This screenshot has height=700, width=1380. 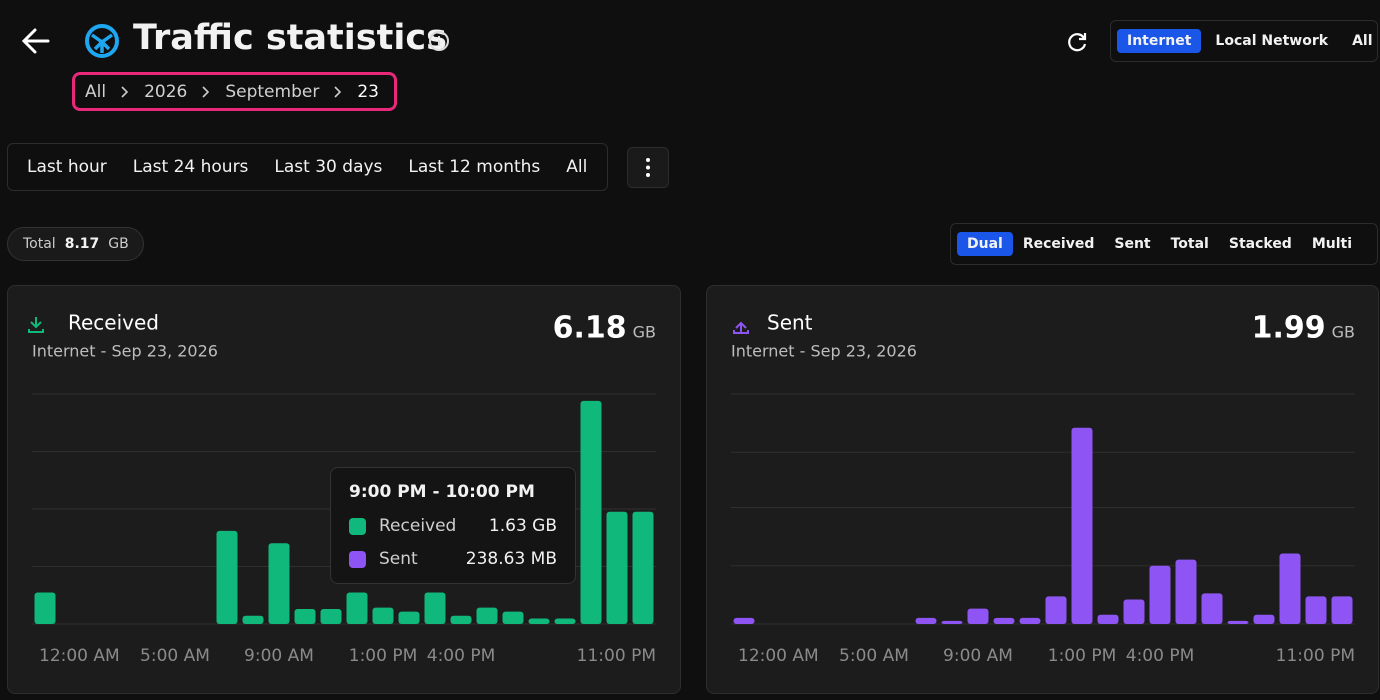 What do you see at coordinates (741, 327) in the screenshot?
I see `upload-icon` at bounding box center [741, 327].